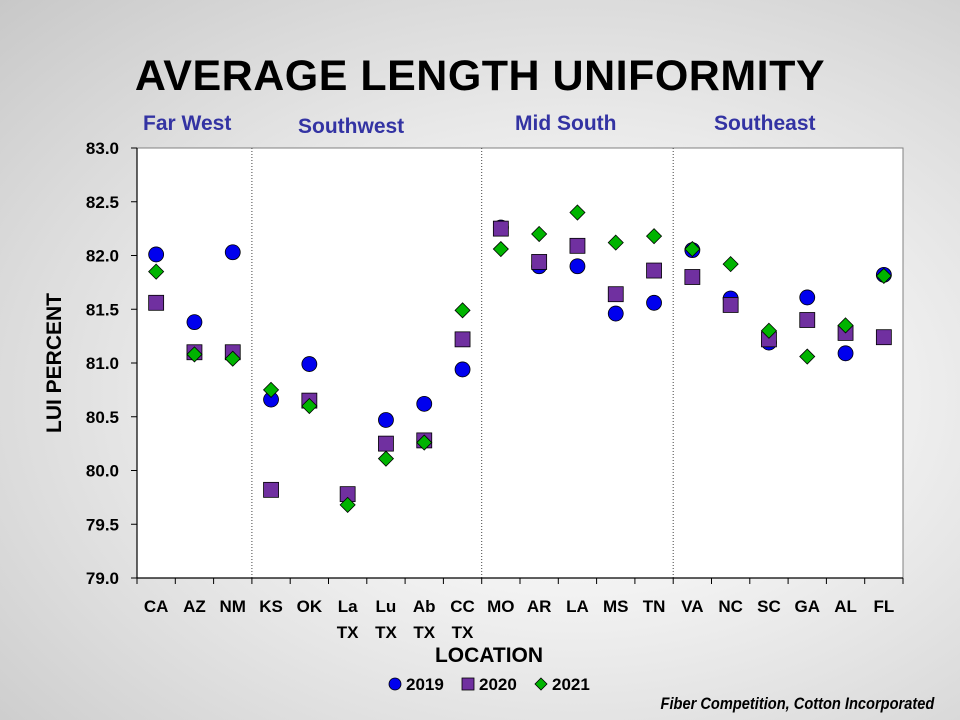 Image resolution: width=960 pixels, height=720 pixels. I want to click on legend-label-2020: 2020, so click(498, 684).